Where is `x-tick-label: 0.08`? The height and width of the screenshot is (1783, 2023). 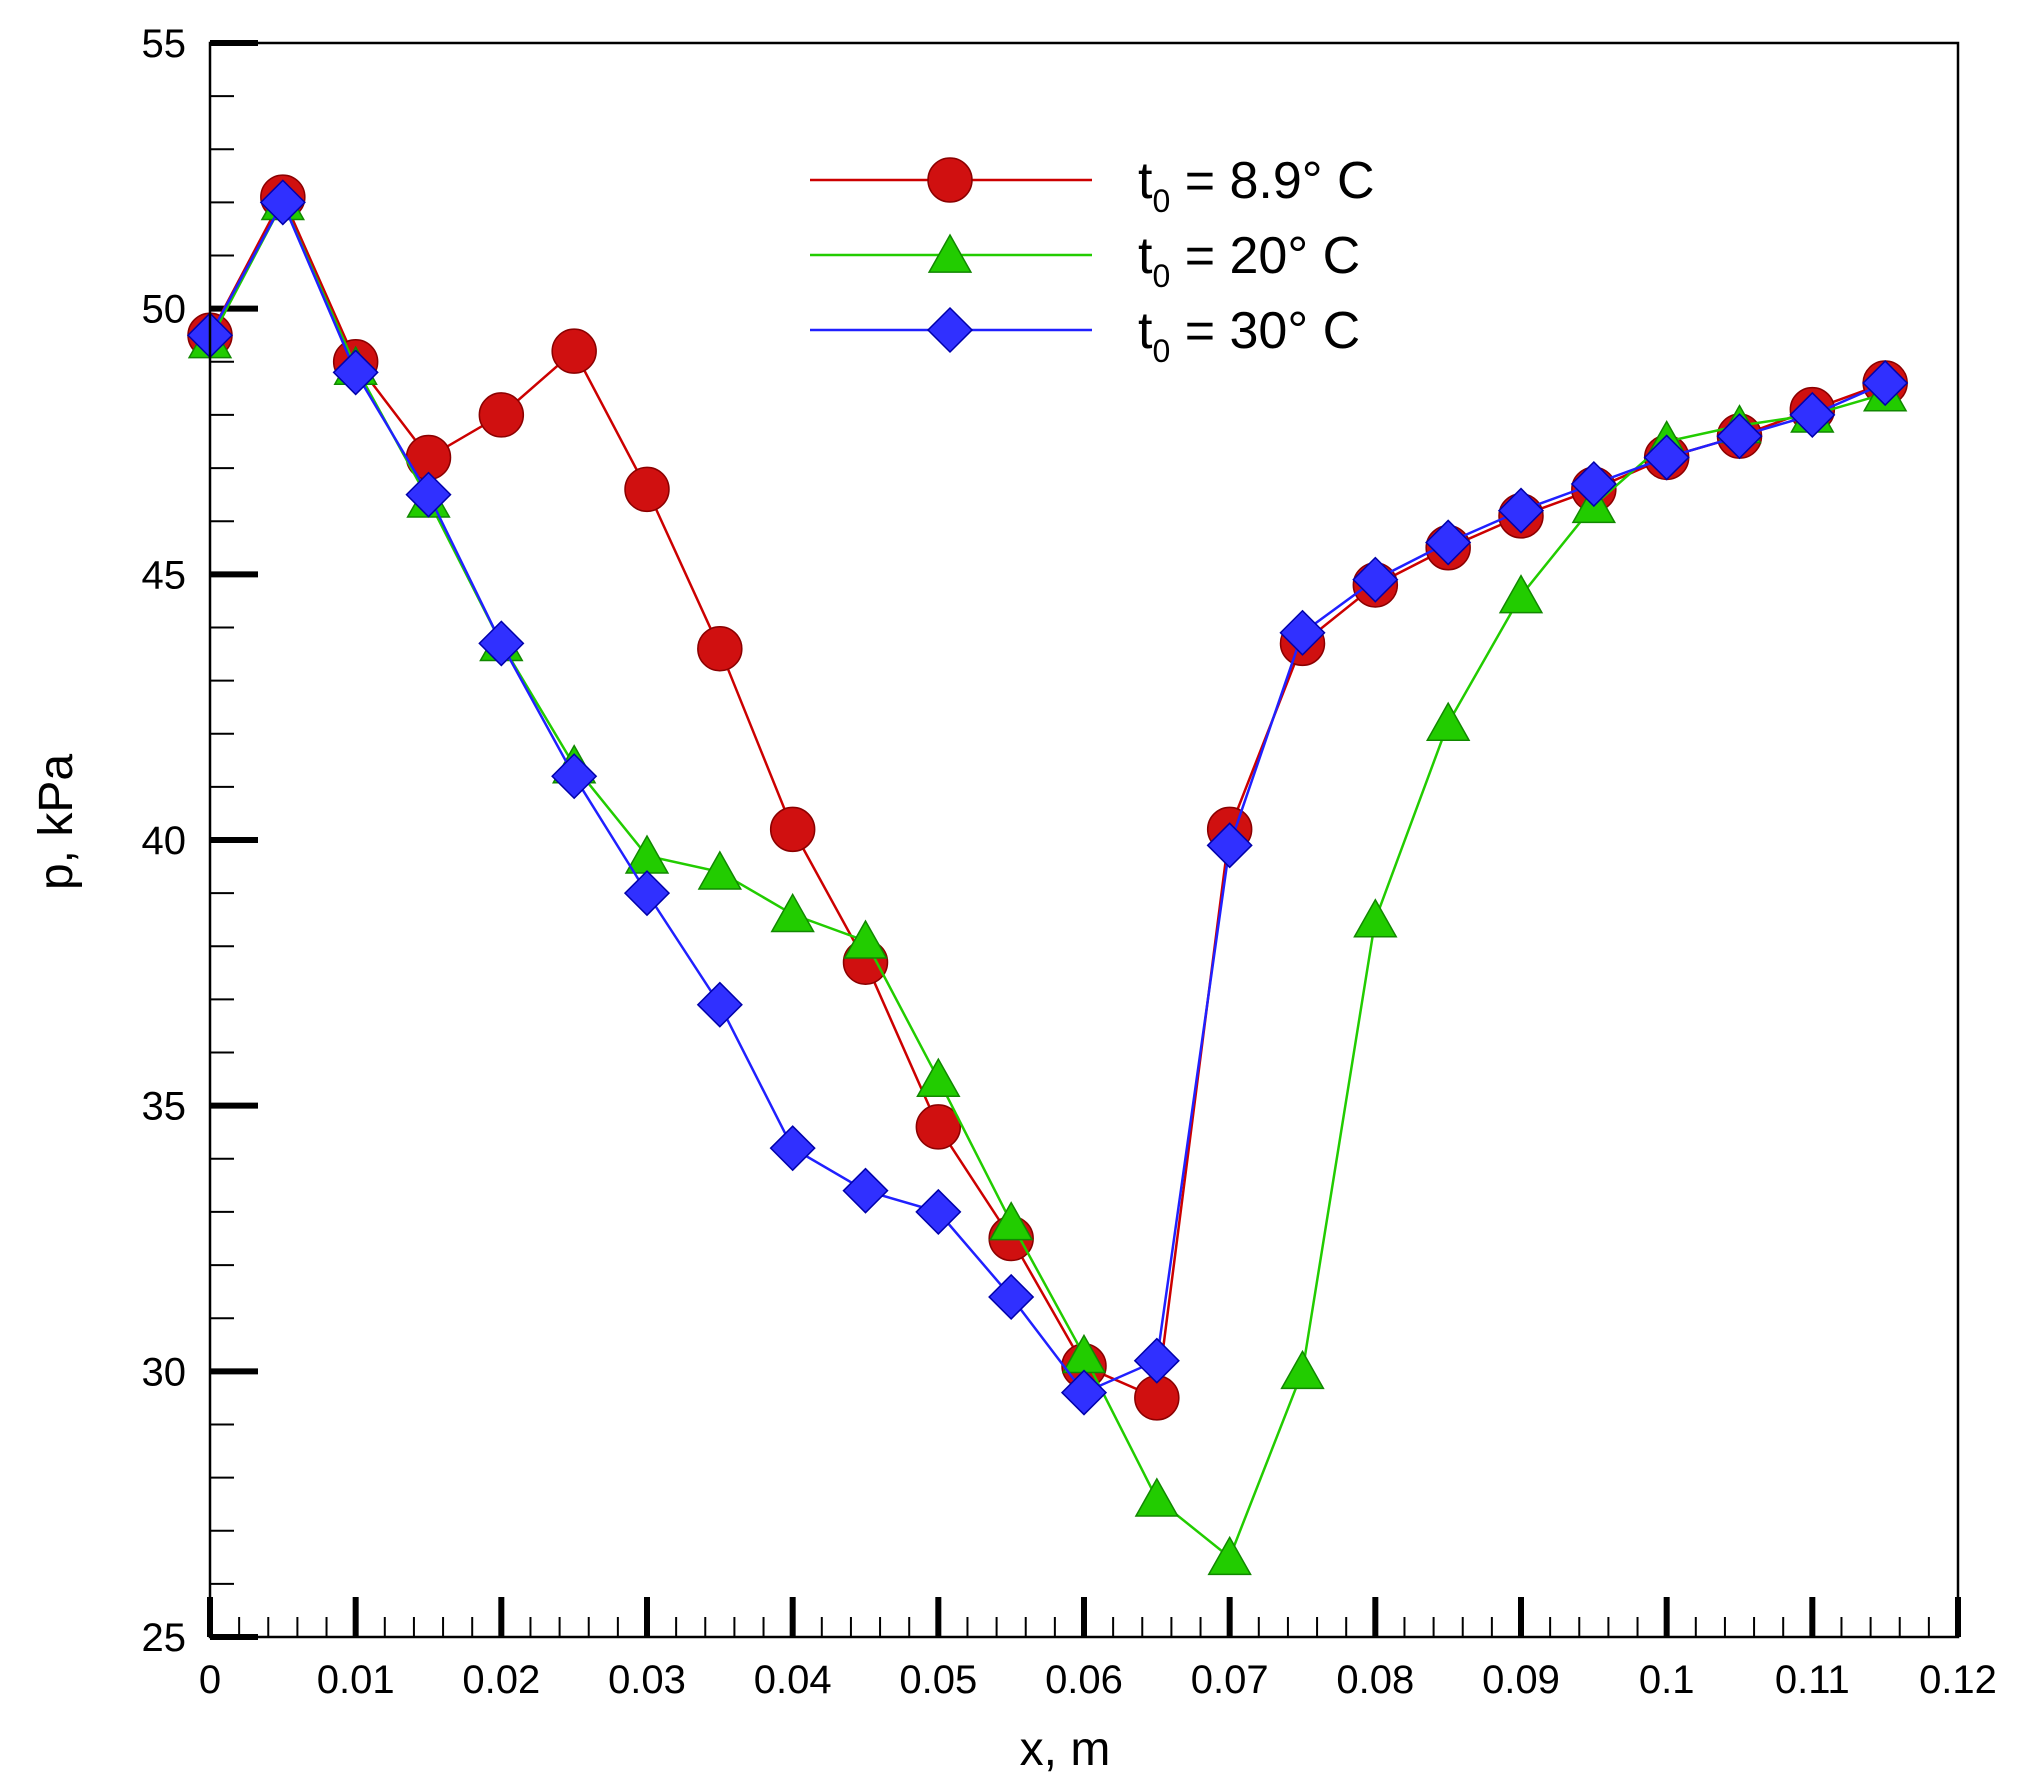 x-tick-label: 0.08 is located at coordinates (1375, 1680).